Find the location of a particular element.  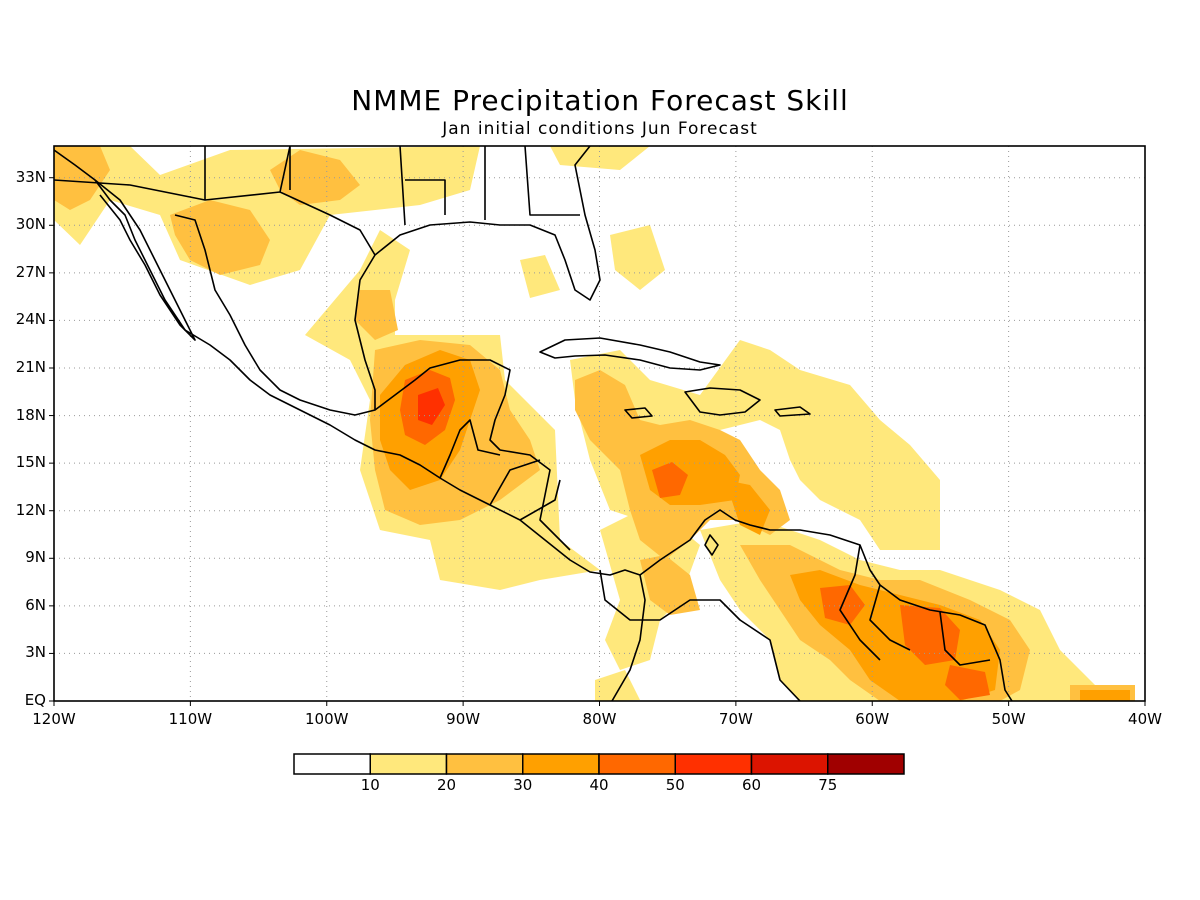

coast-gulf is located at coordinates (387, 281).